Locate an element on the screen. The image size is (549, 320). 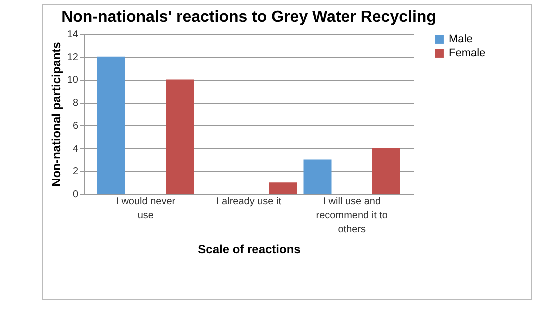
x-tick-label: I would never use is located at coordinates (146, 209).